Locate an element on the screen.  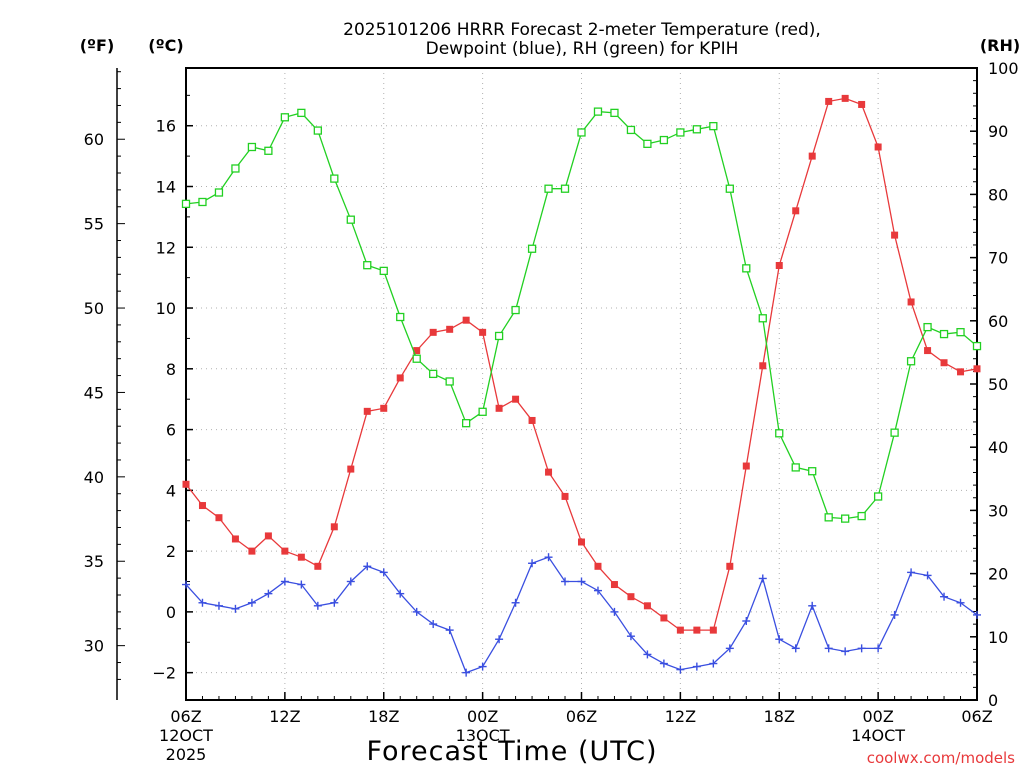
right-unit-rh: (RH) is located at coordinates (1000, 45).